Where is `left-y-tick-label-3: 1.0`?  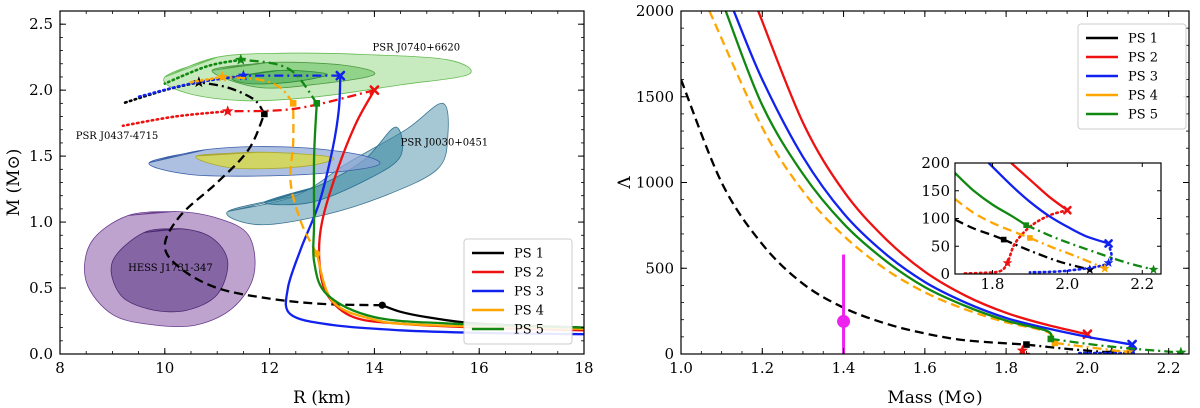
left-y-tick-label-3: 1.0 is located at coordinates (41, 222).